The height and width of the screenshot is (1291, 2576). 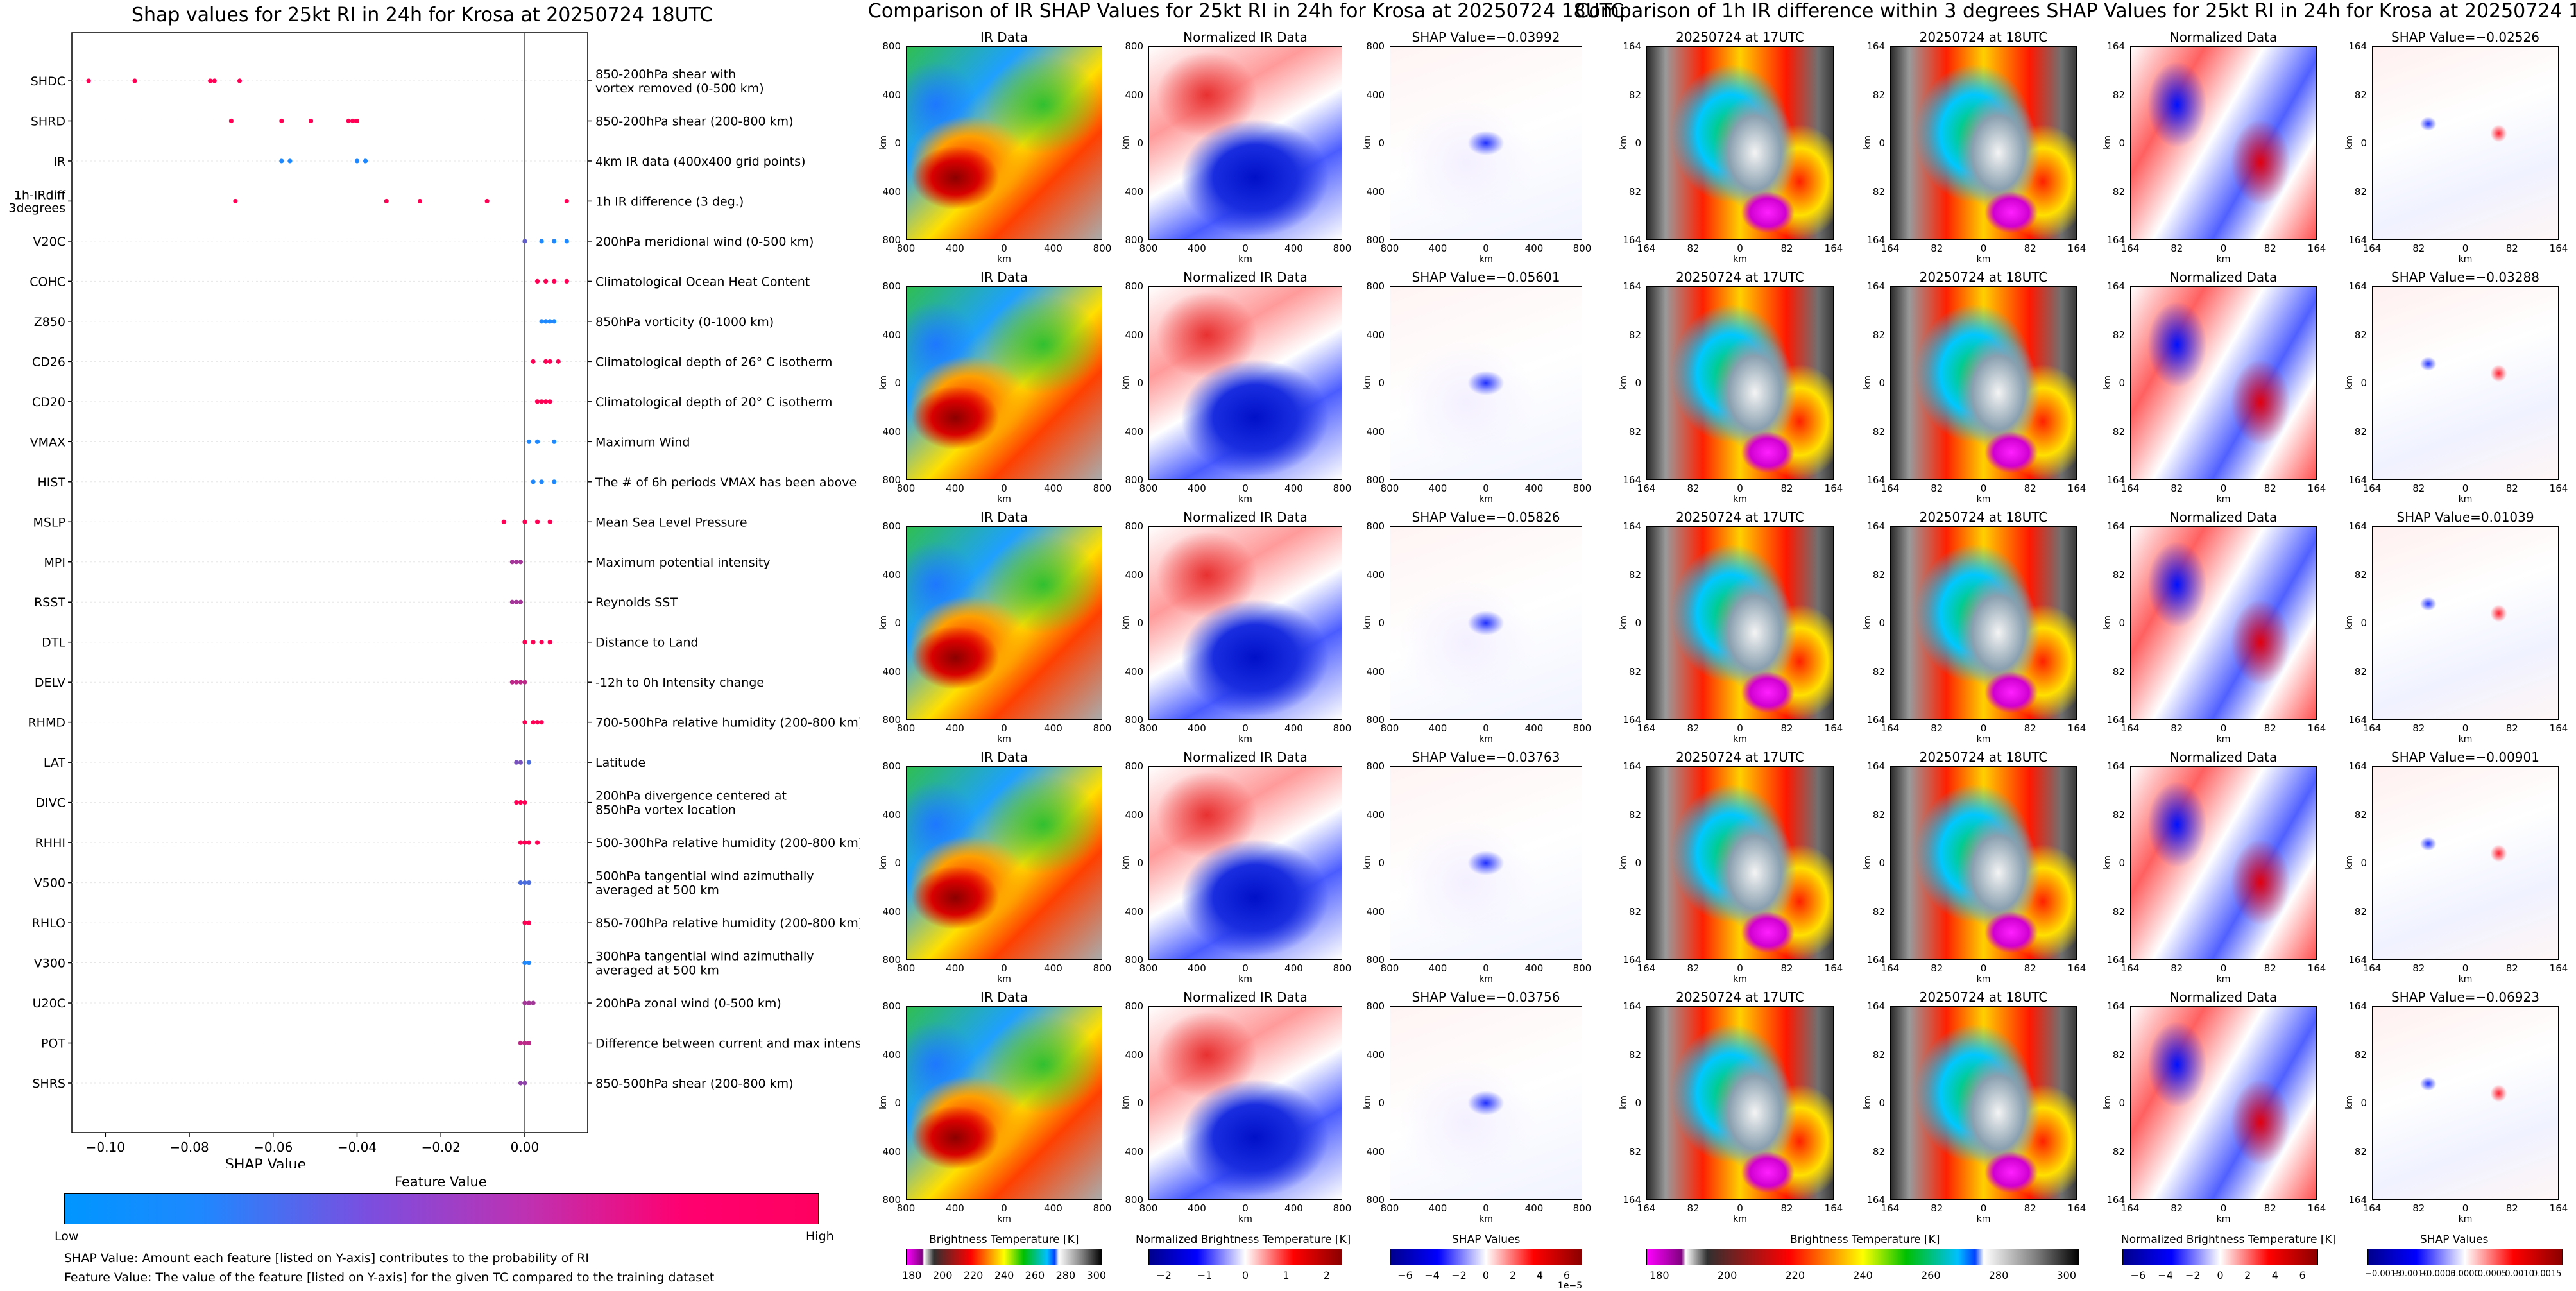 What do you see at coordinates (48, 923) in the screenshot?
I see `feature-code-label: RHLO` at bounding box center [48, 923].